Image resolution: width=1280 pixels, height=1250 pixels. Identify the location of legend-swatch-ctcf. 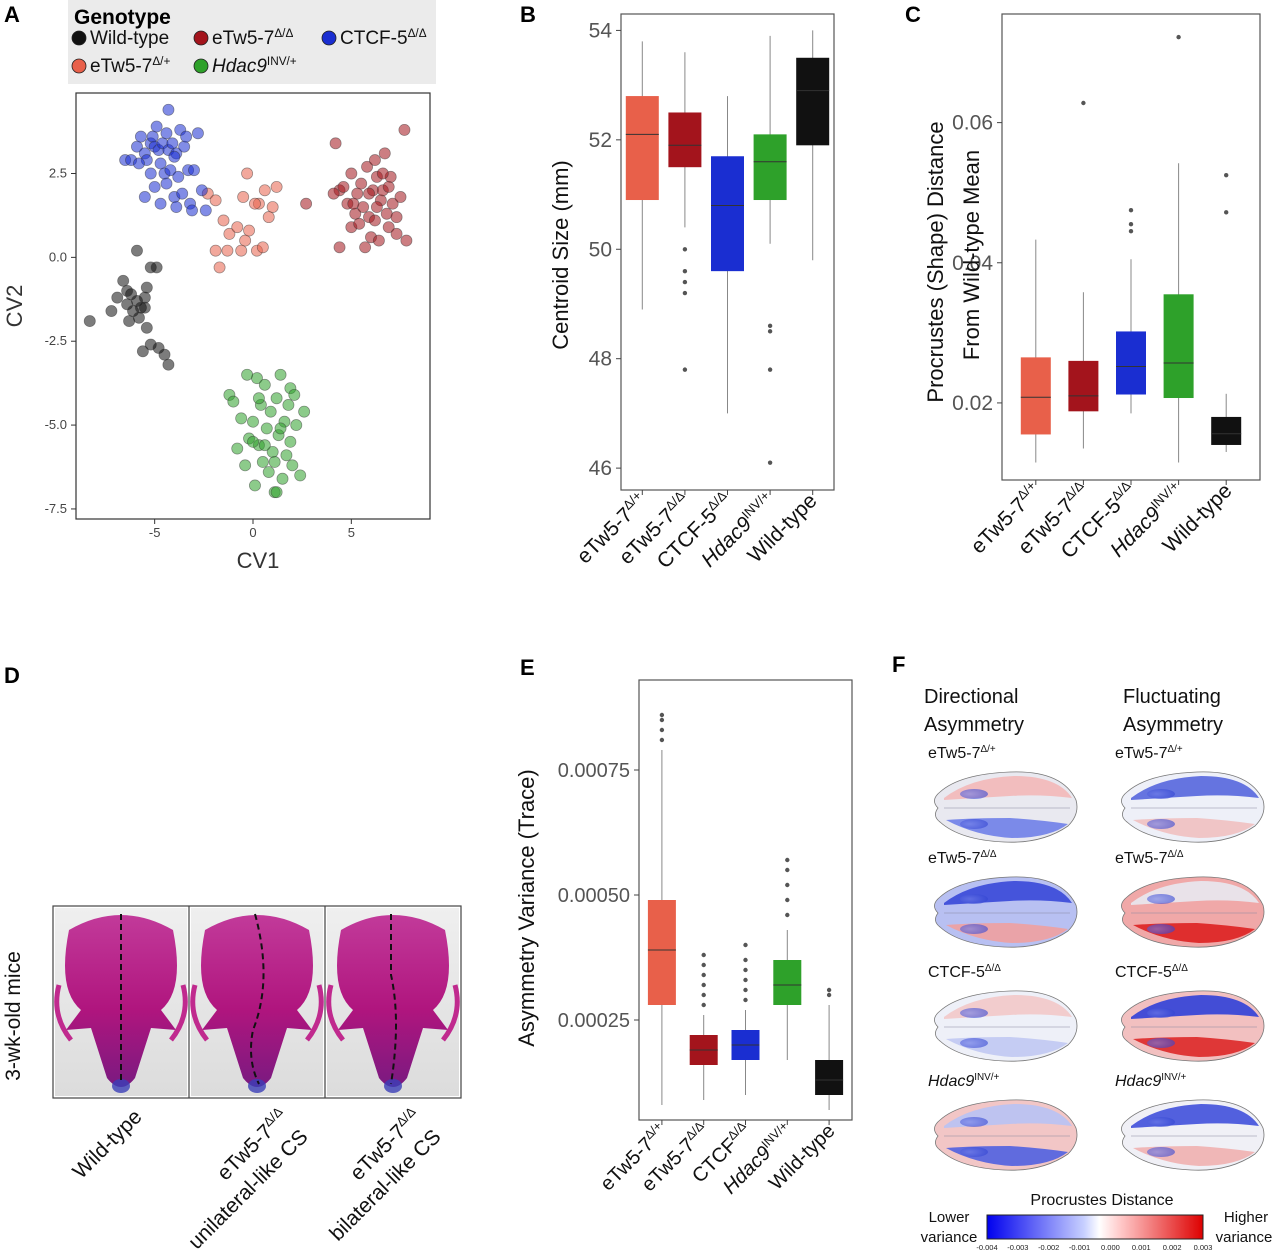
(329, 38).